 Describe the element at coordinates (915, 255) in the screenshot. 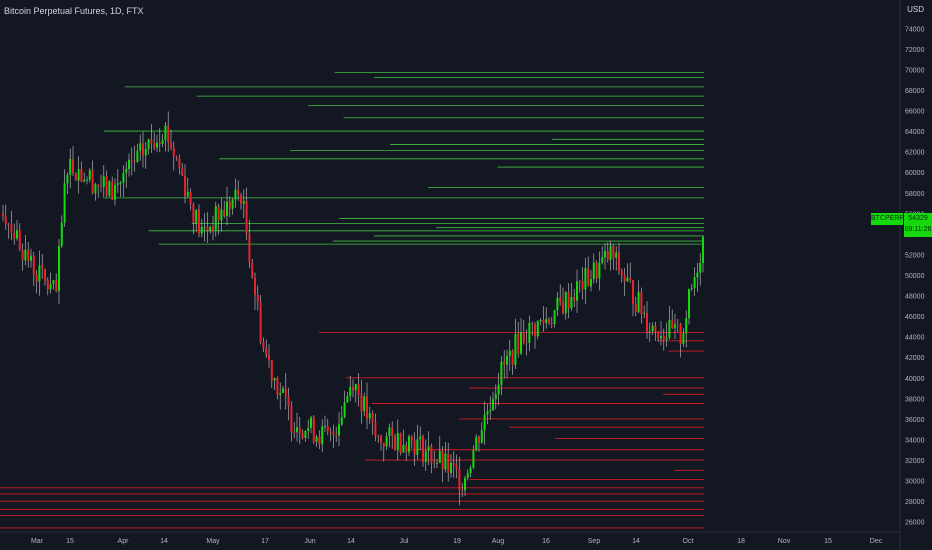

I see `price-tick-label: 52000` at that location.